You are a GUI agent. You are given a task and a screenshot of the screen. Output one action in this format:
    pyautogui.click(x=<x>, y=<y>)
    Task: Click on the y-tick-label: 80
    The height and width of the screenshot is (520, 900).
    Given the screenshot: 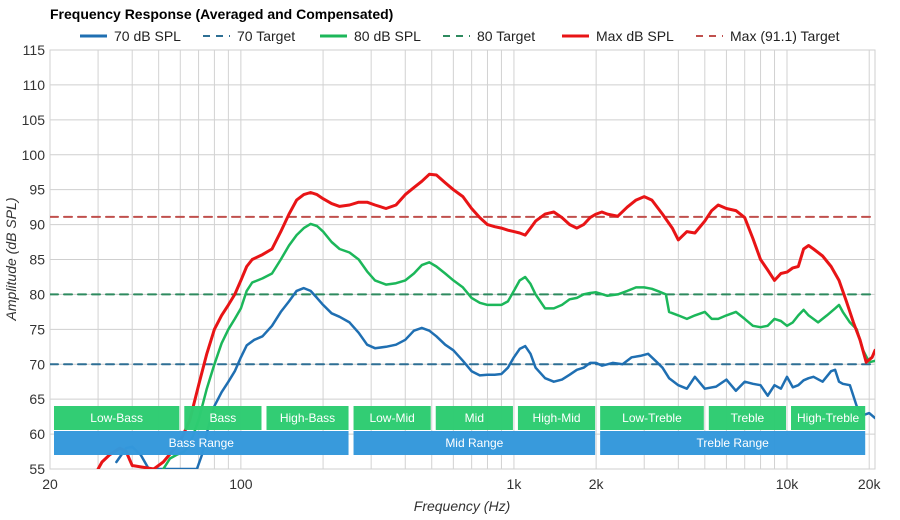 What is the action you would take?
    pyautogui.click(x=37, y=294)
    